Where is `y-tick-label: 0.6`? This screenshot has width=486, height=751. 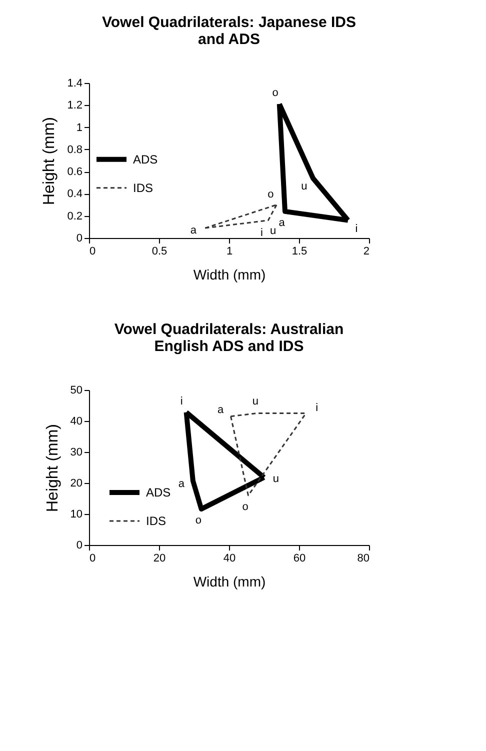 y-tick-label: 0.6 is located at coordinates (74, 172).